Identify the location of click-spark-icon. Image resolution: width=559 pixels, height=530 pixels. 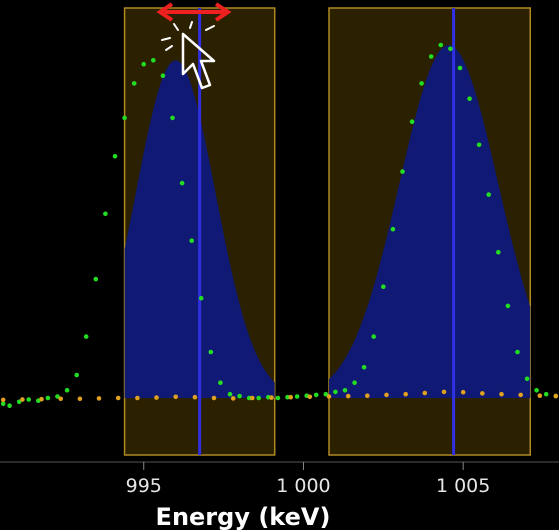
(188, 36).